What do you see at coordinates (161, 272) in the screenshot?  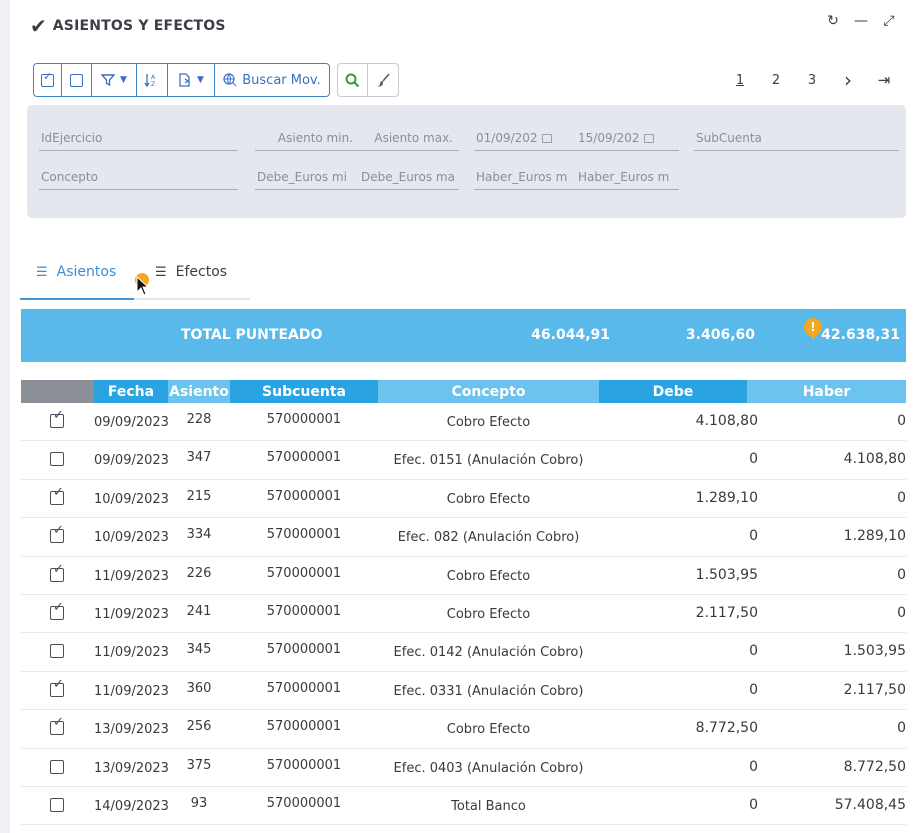 I see `list-icon: ☰` at bounding box center [161, 272].